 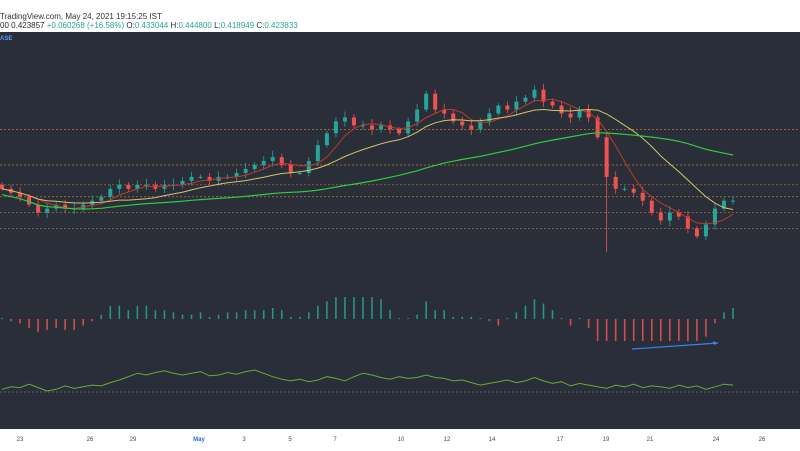 What do you see at coordinates (716, 440) in the screenshot?
I see `x-tick-label: 24` at bounding box center [716, 440].